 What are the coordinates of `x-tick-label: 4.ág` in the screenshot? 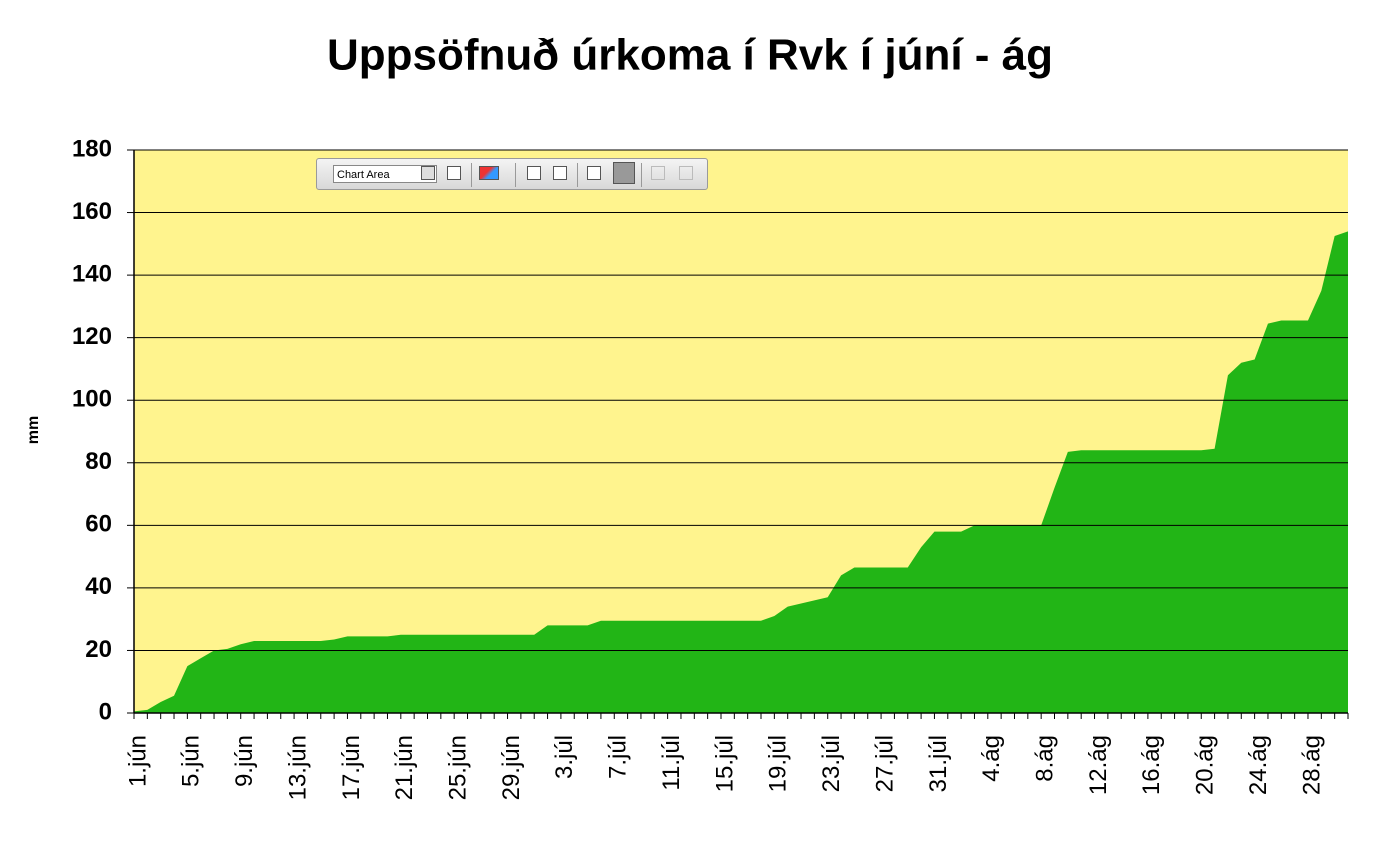 It's located at (991, 758).